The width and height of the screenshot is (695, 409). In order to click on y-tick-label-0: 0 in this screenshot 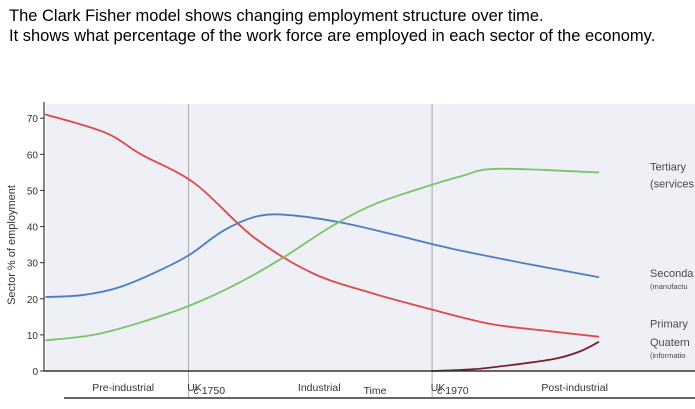, I will do `click(35, 372)`.